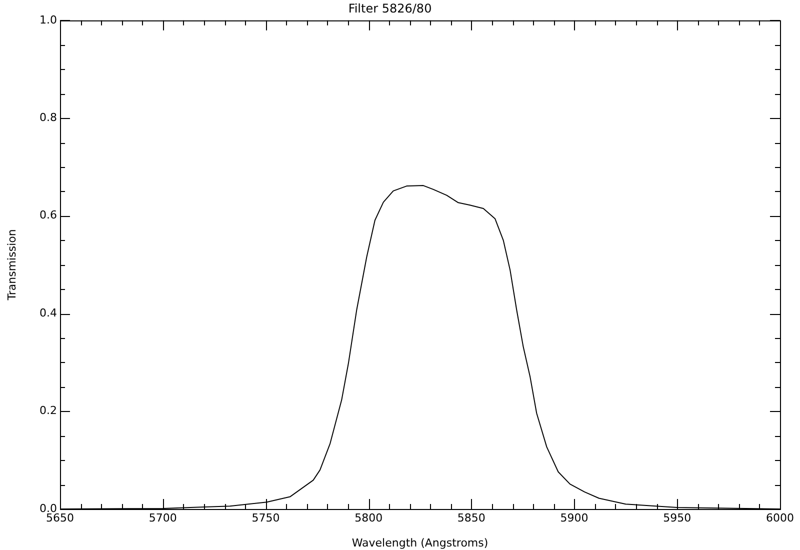  What do you see at coordinates (48, 215) in the screenshot?
I see `y-tick-label: 0.6` at bounding box center [48, 215].